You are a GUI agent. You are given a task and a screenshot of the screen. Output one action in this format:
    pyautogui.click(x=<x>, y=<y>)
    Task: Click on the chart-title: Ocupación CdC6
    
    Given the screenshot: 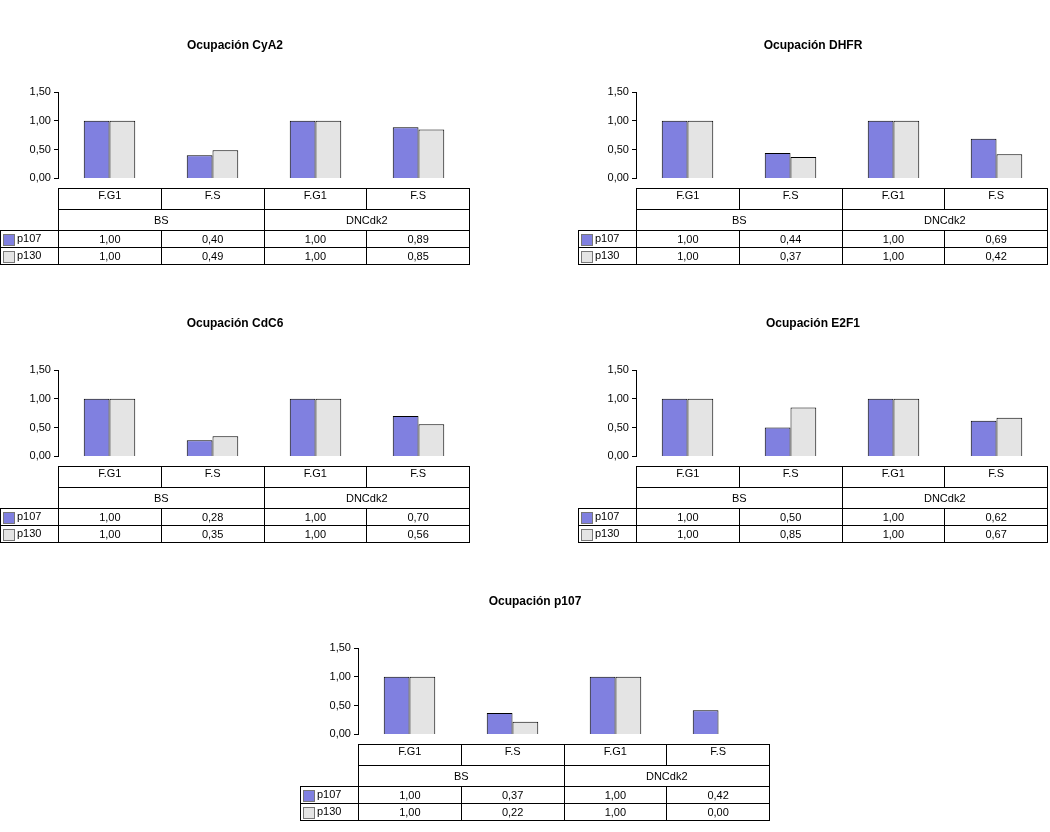 What is the action you would take?
    pyautogui.click(x=235, y=324)
    